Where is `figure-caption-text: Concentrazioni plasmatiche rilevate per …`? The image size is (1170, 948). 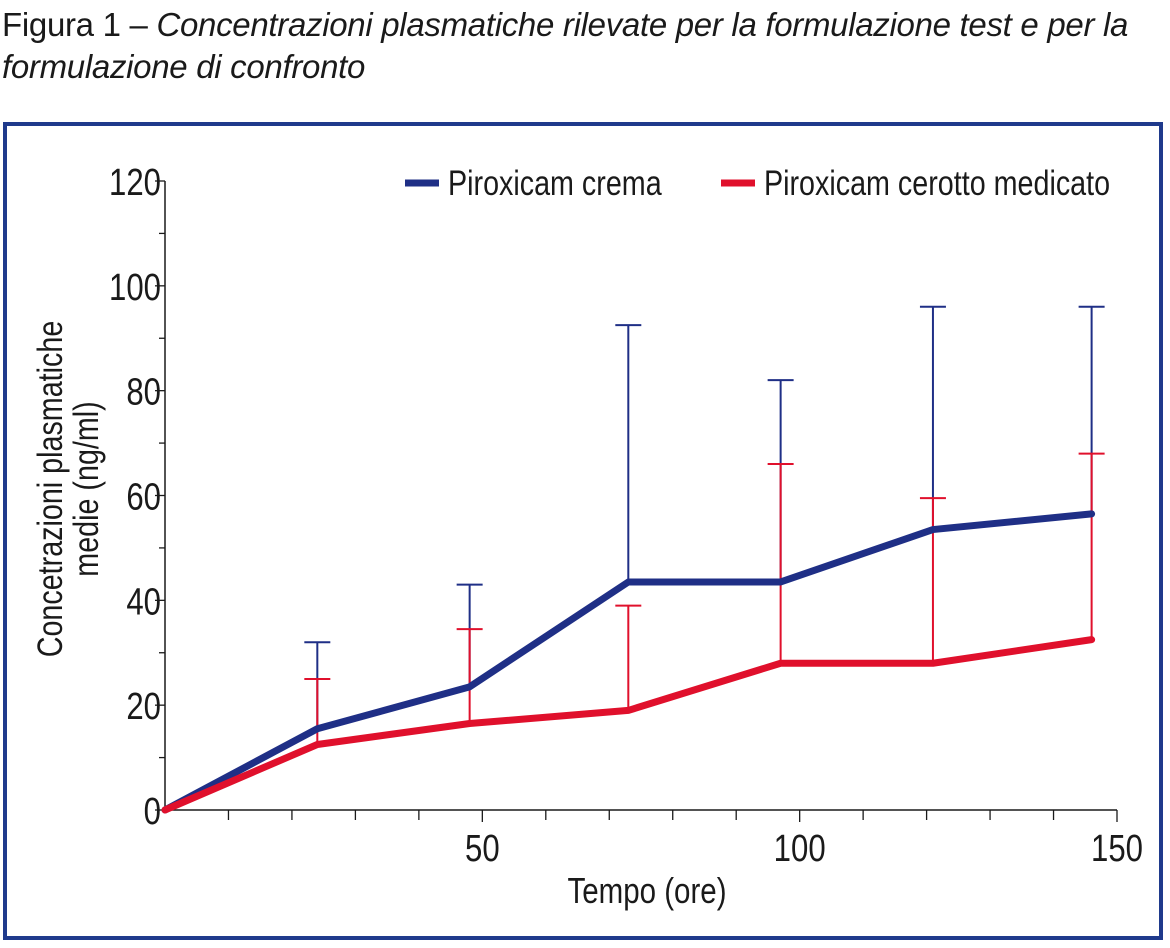
figure-caption-text: Concentrazioni plasmatiche rilevate per … is located at coordinates (565, 45).